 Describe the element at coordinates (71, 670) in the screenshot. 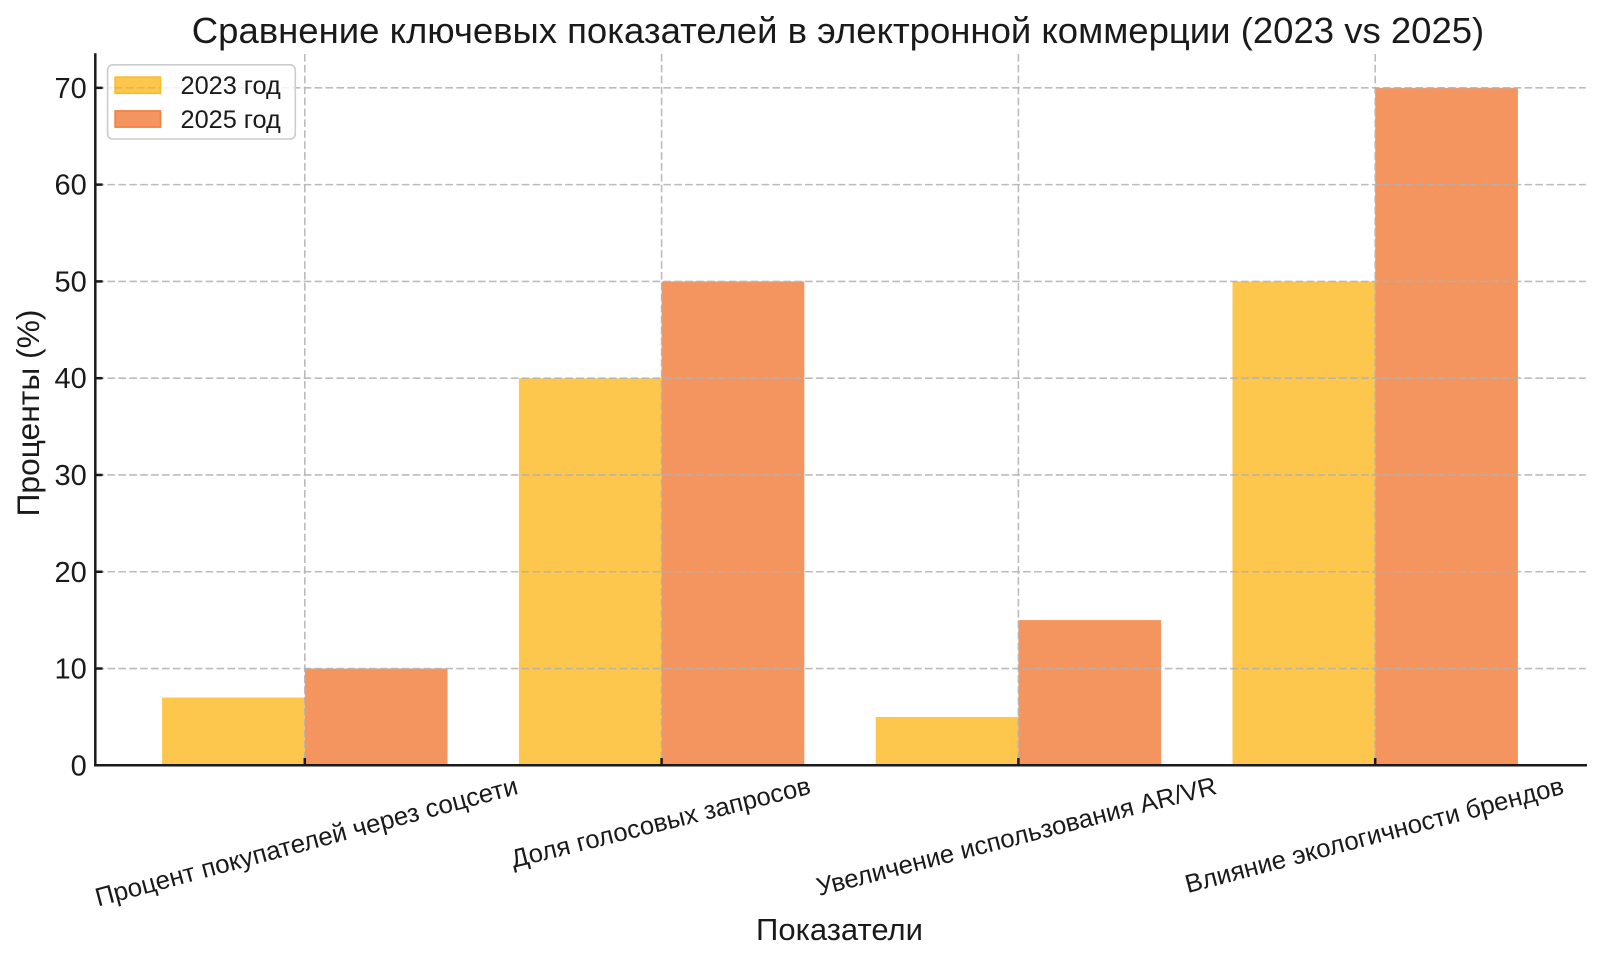

I see `svg-text: 10` at that location.